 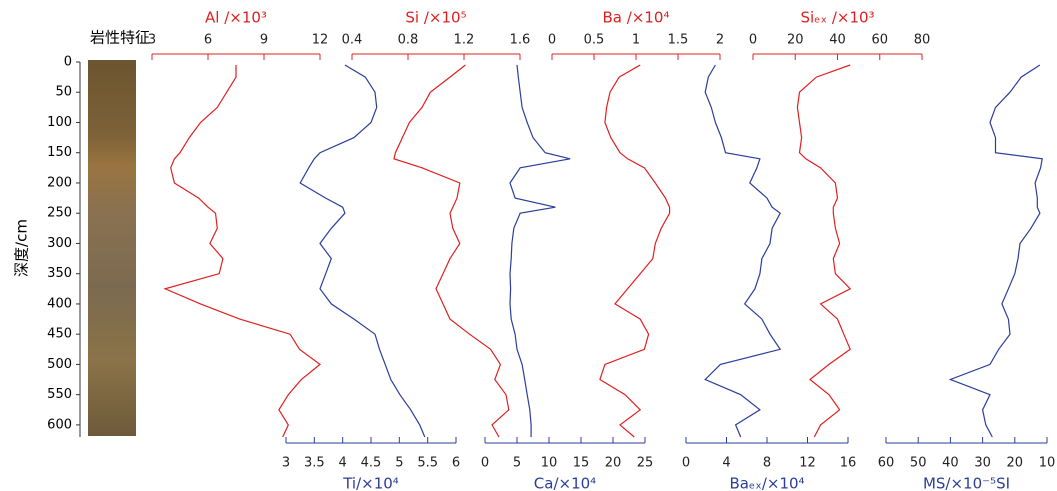 What do you see at coordinates (427, 463) in the screenshot?
I see `x-tick-label: 5.5` at bounding box center [427, 463].